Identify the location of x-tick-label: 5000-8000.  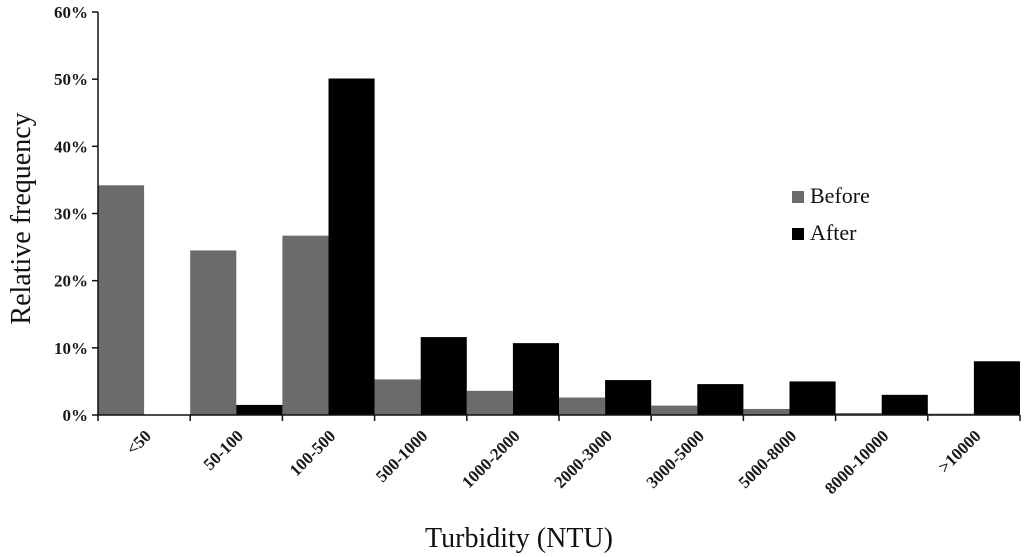
(768, 459).